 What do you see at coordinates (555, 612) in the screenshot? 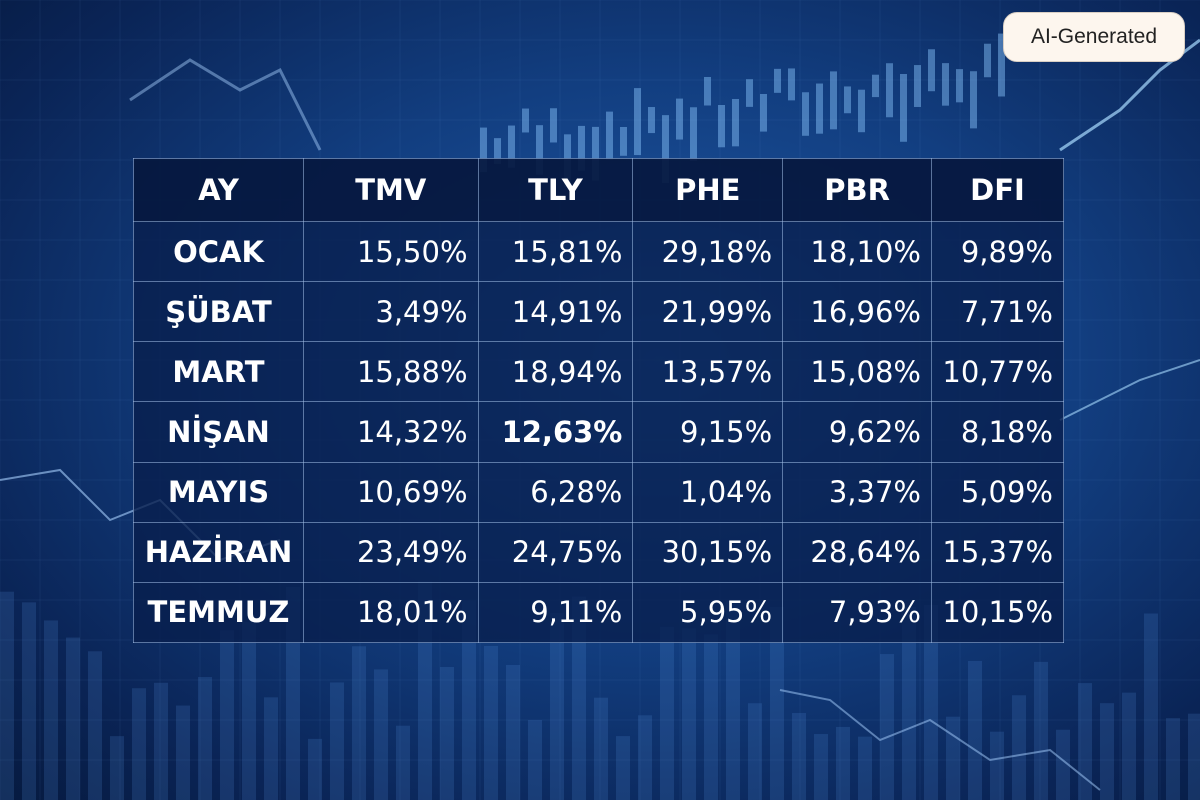
I see `value-cell: 9,11%` at bounding box center [555, 612].